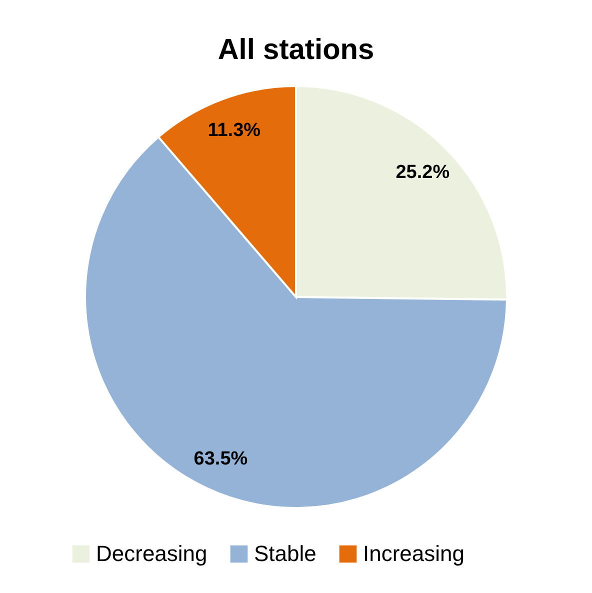 The width and height of the screenshot is (592, 593). I want to click on legend-label: Increasing, so click(414, 553).